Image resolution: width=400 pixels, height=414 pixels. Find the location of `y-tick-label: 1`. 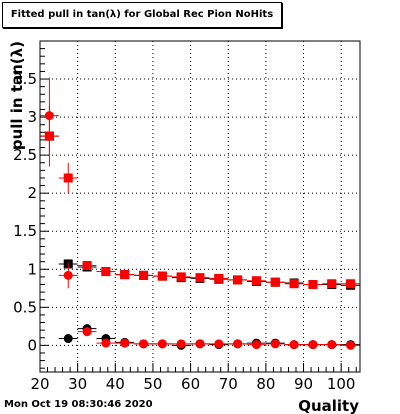

y-tick-label: 1 is located at coordinates (32, 269).